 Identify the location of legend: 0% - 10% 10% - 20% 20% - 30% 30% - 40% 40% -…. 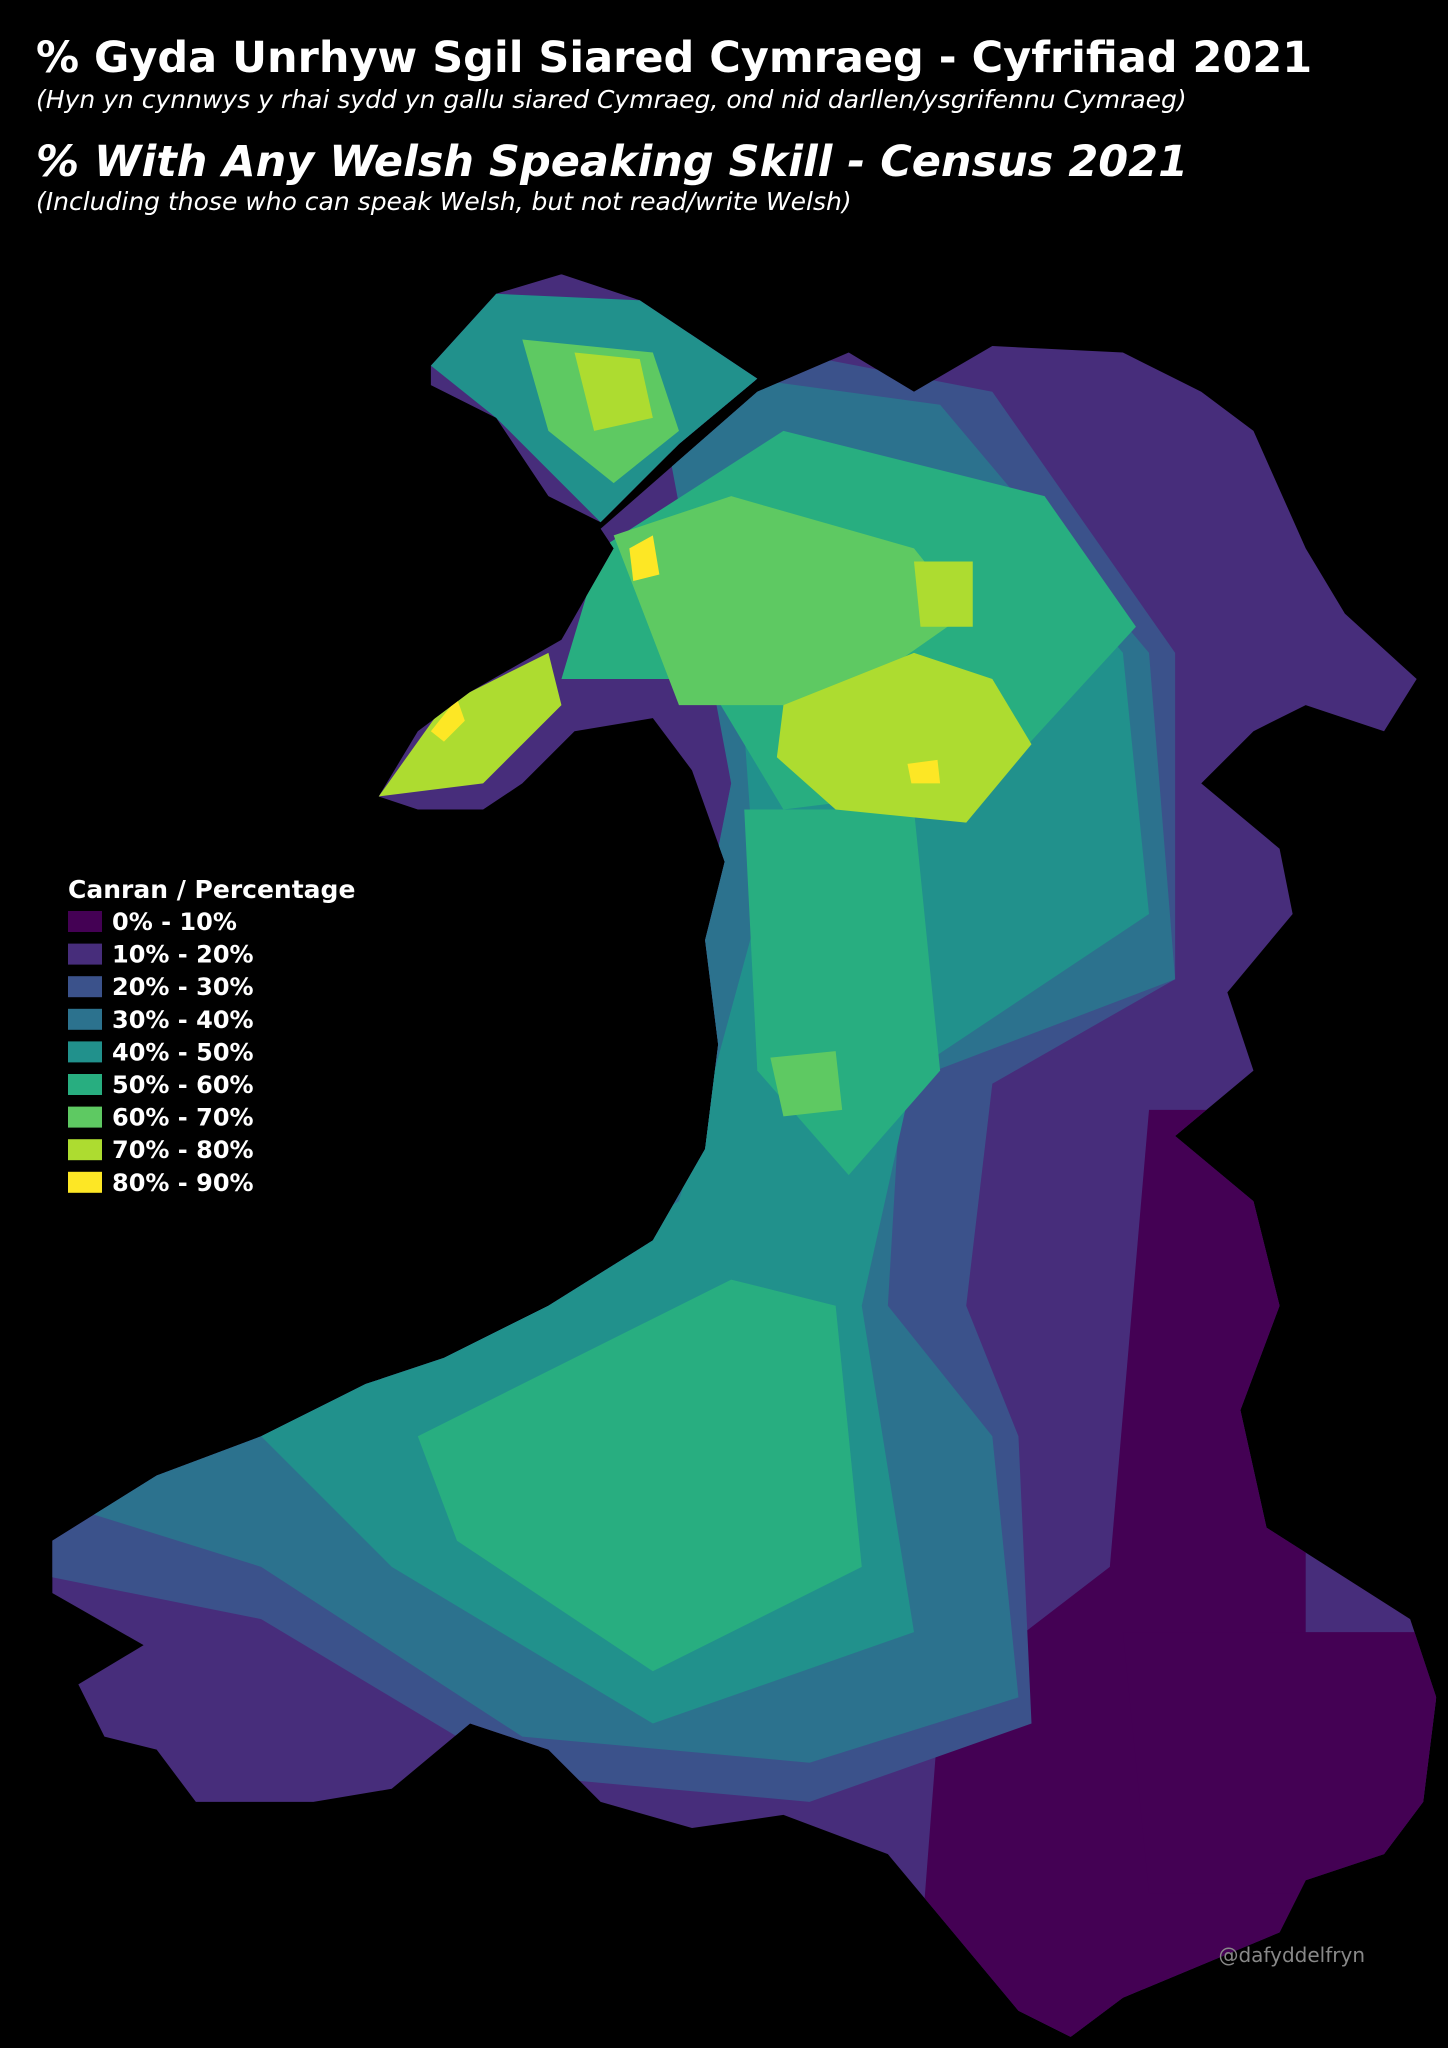
(161, 1052).